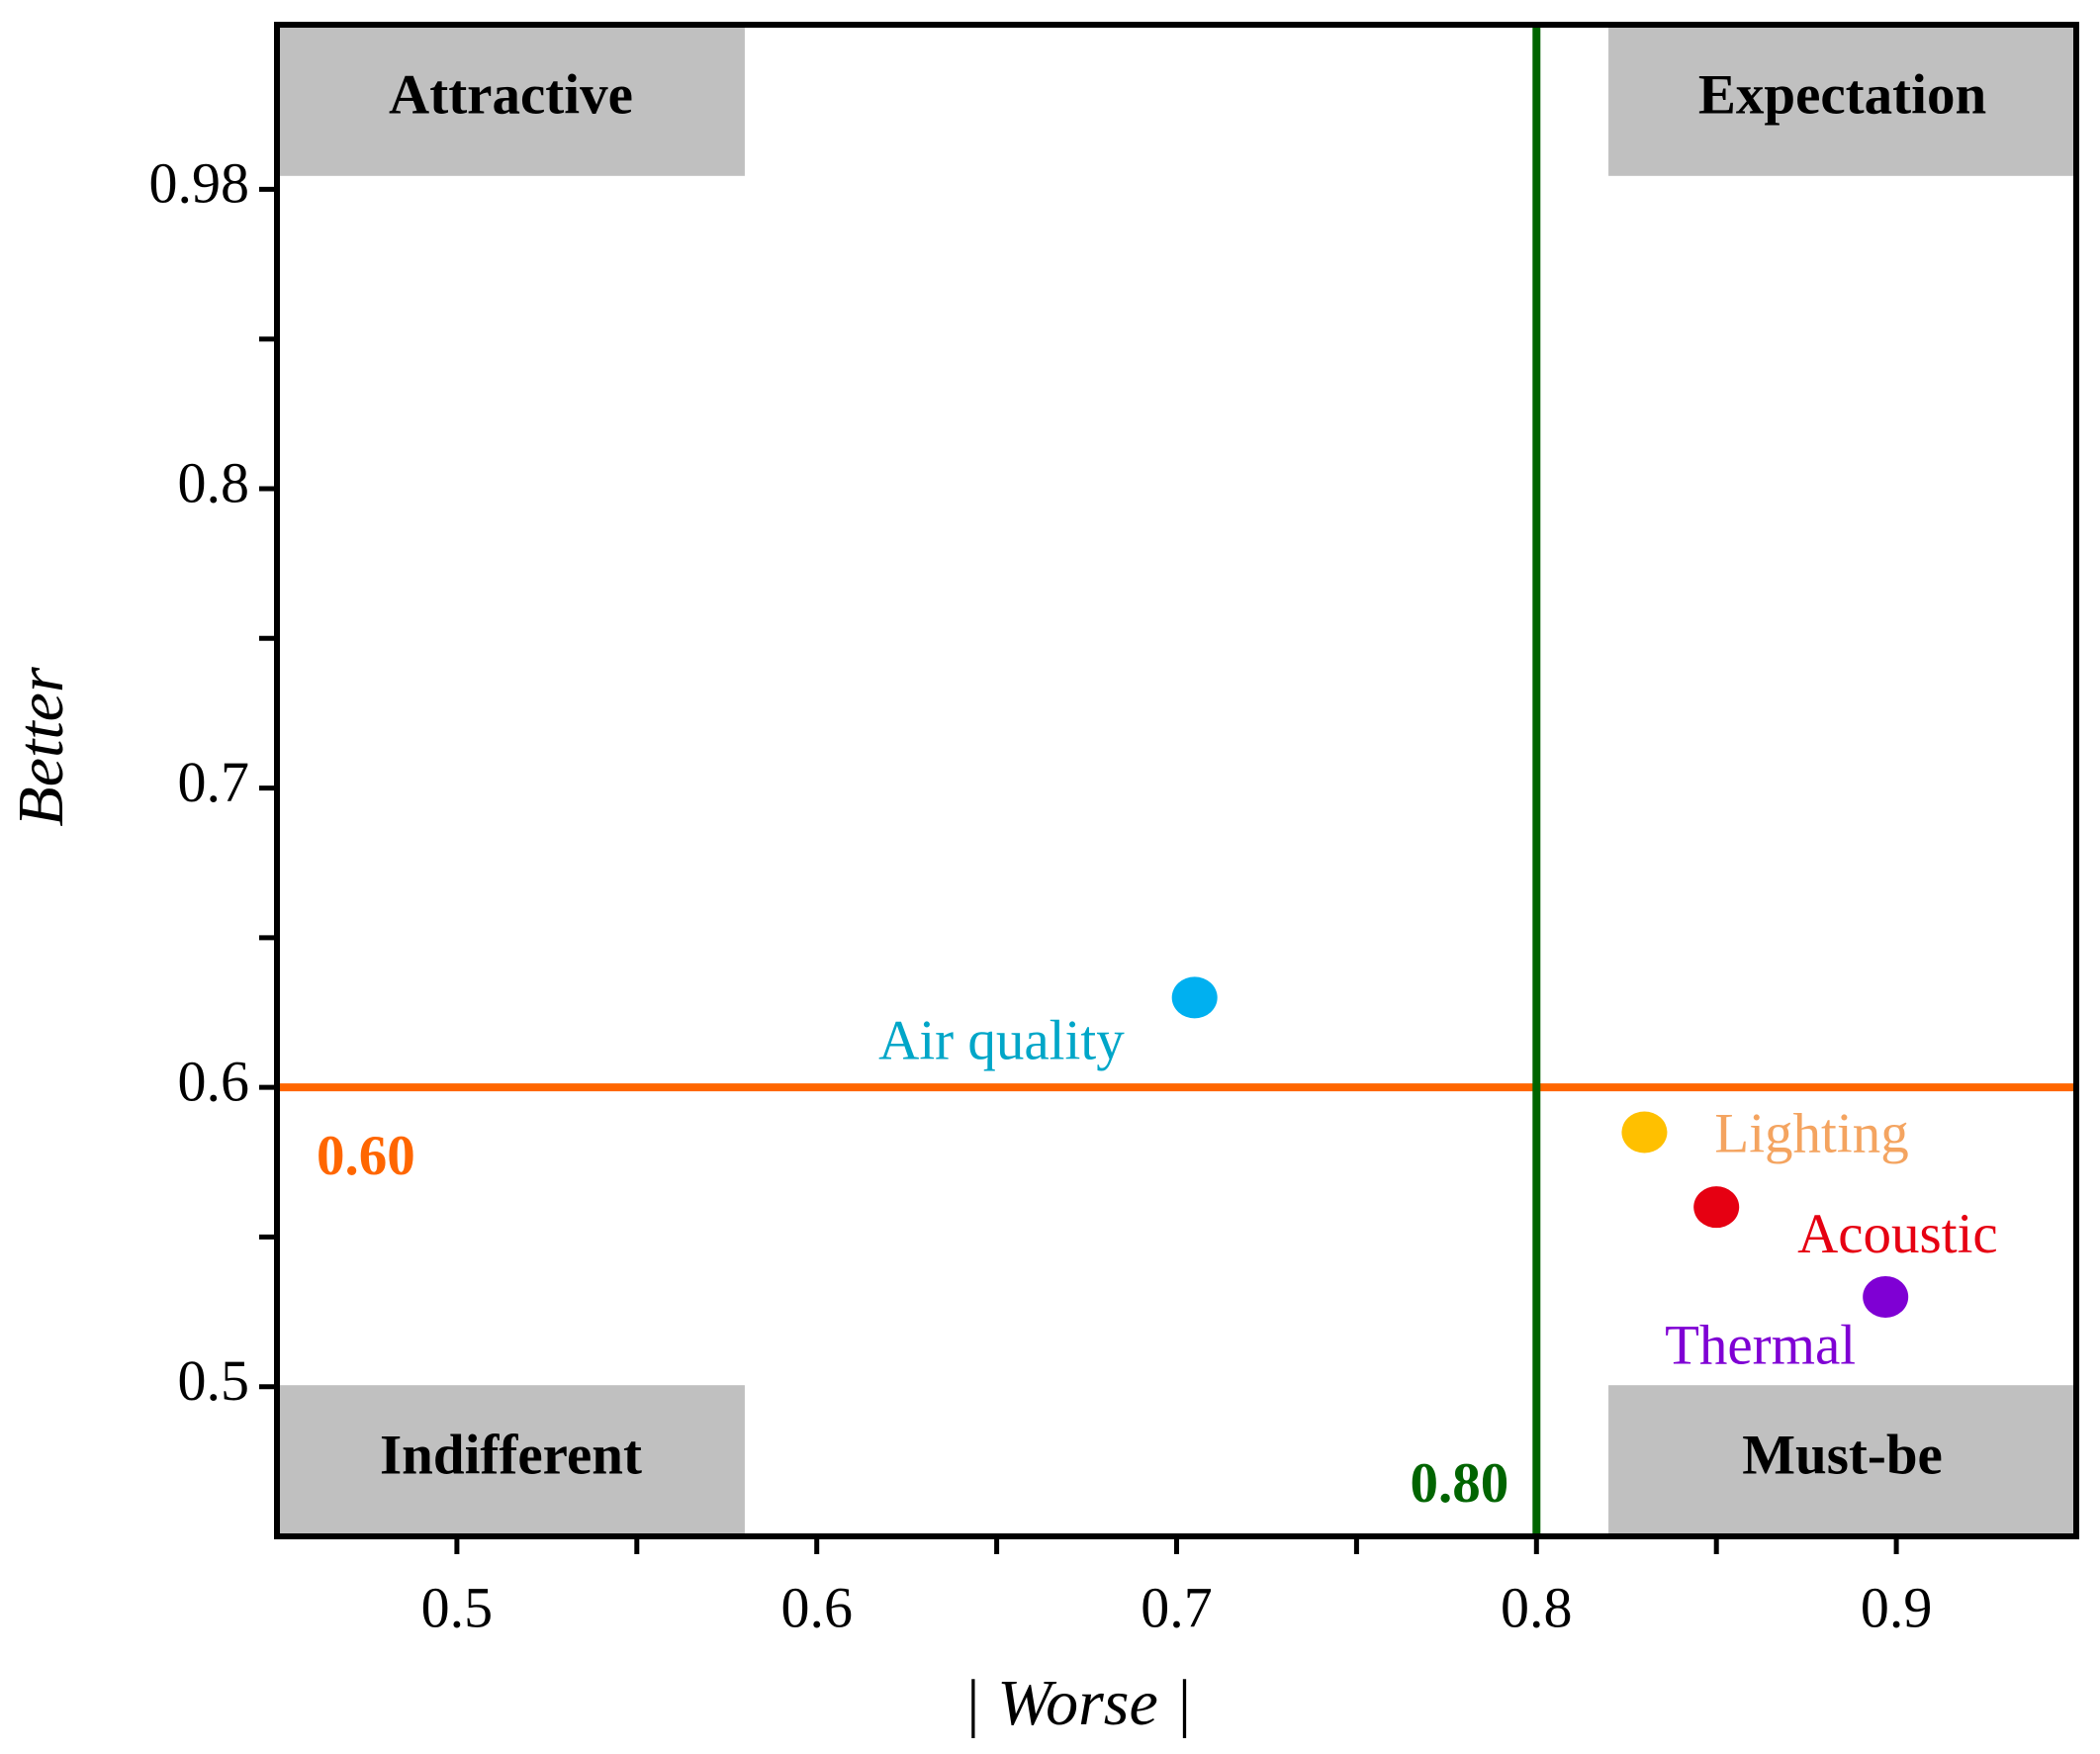 This screenshot has height=1754, width=2100. What do you see at coordinates (458, 1607) in the screenshot?
I see `x-tick-label: 0.5` at bounding box center [458, 1607].